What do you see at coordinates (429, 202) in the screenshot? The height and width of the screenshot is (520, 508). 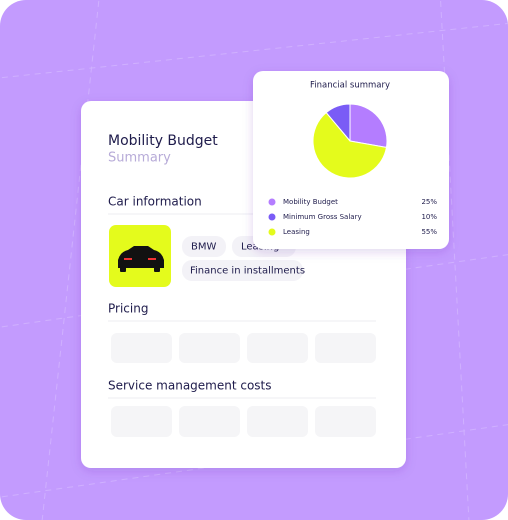 I see `legend-value: 25%` at bounding box center [429, 202].